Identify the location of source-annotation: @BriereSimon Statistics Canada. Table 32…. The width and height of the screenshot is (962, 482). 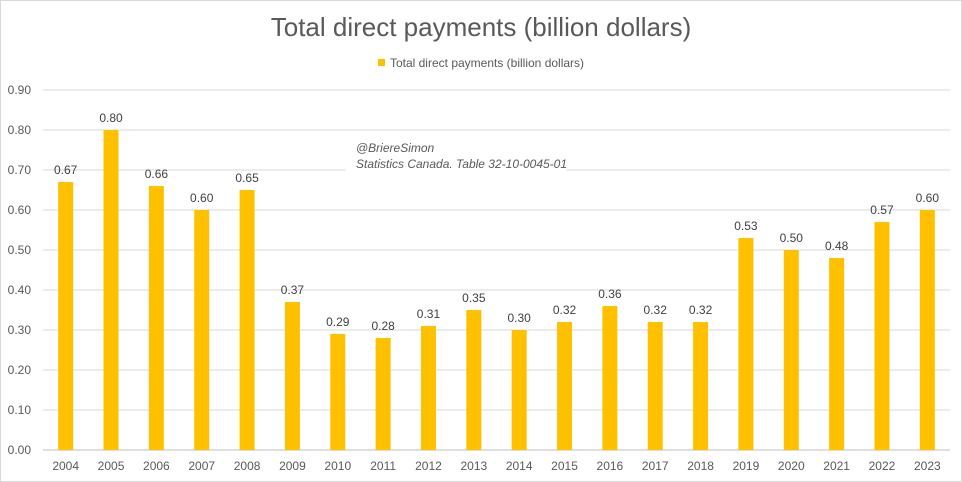
(457, 156).